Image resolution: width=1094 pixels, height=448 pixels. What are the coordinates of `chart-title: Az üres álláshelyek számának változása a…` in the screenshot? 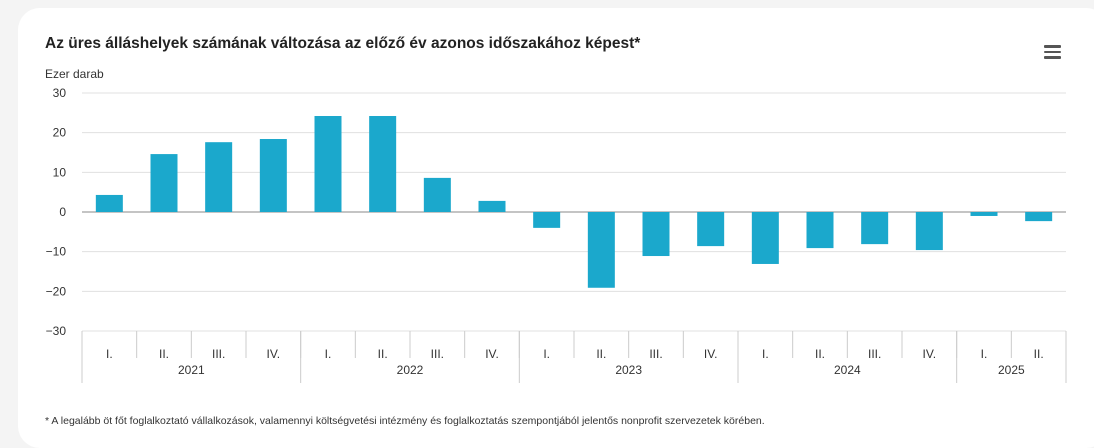 It's located at (343, 43).